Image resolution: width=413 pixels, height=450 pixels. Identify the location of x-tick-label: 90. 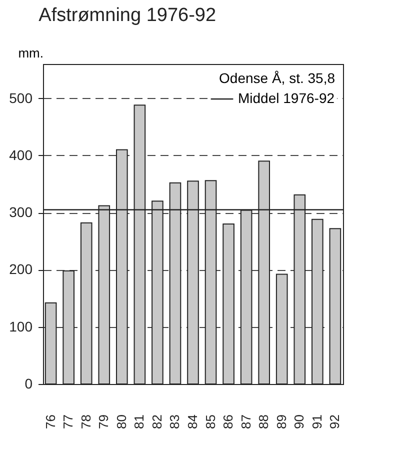
(299, 421).